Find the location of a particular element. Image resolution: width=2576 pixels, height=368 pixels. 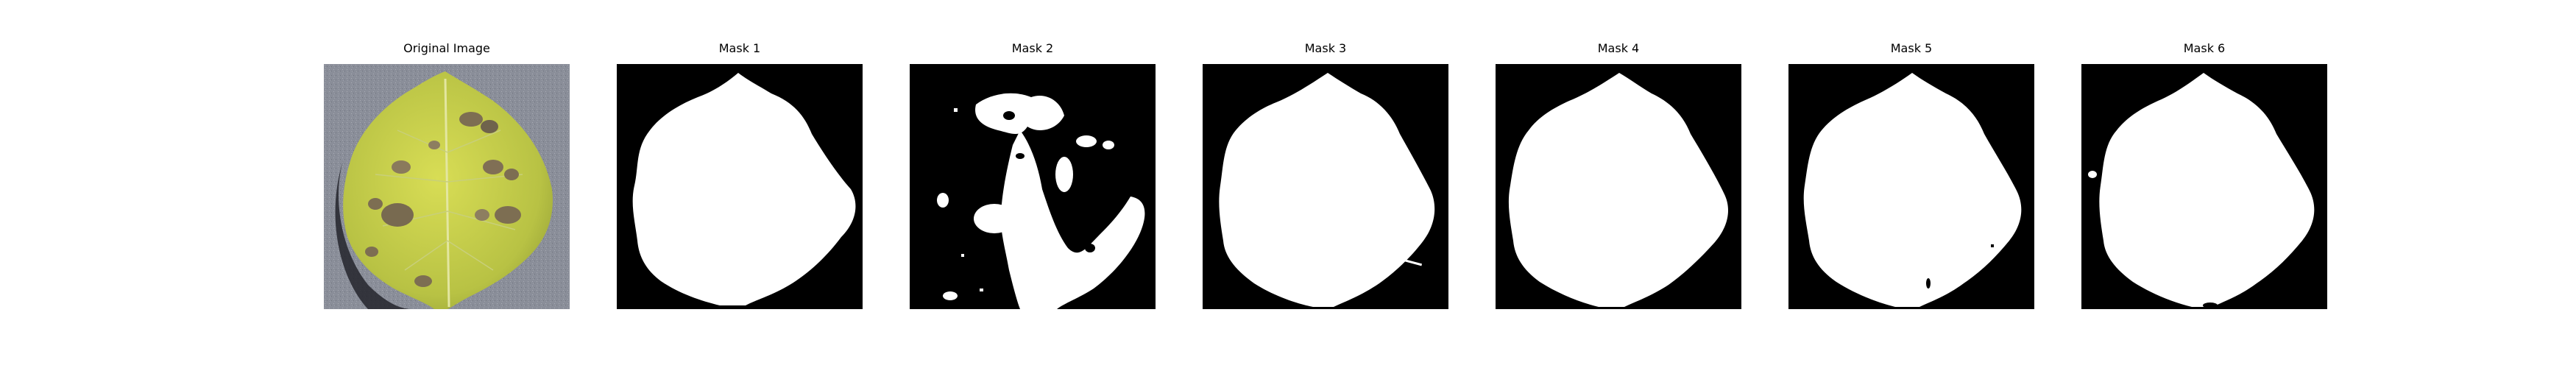

panel-title: Mask 1 is located at coordinates (739, 48).